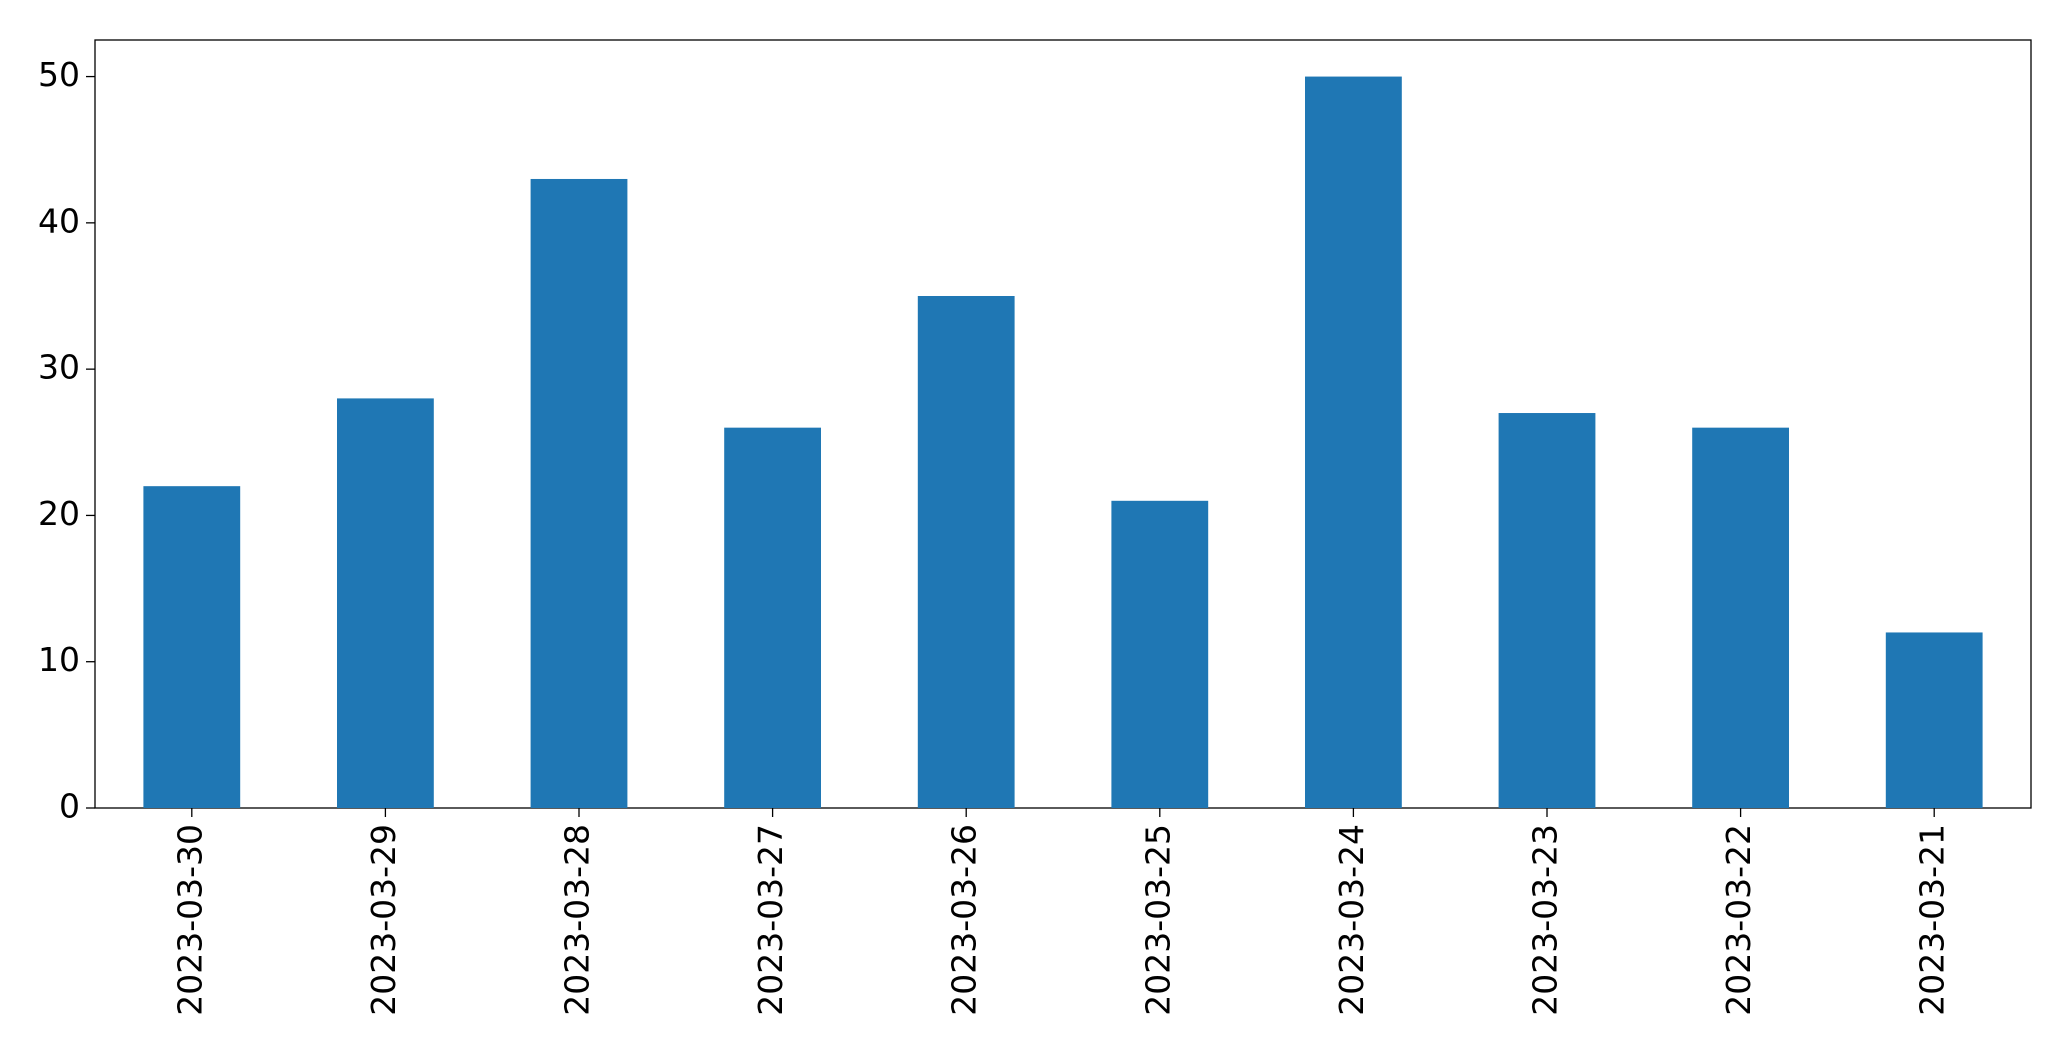  I want to click on x-tick-label: 2023-03-22, so click(1738, 920).